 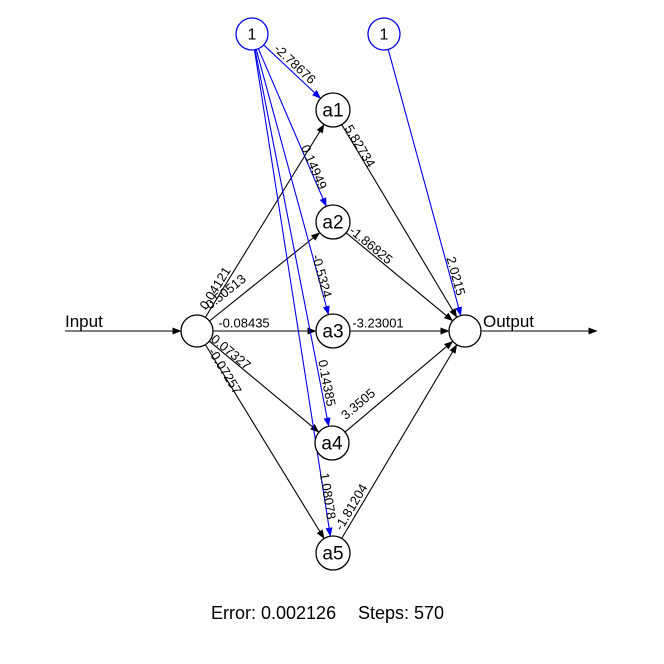 What do you see at coordinates (265, 277) in the screenshot?
I see `edge-input-a2` at bounding box center [265, 277].